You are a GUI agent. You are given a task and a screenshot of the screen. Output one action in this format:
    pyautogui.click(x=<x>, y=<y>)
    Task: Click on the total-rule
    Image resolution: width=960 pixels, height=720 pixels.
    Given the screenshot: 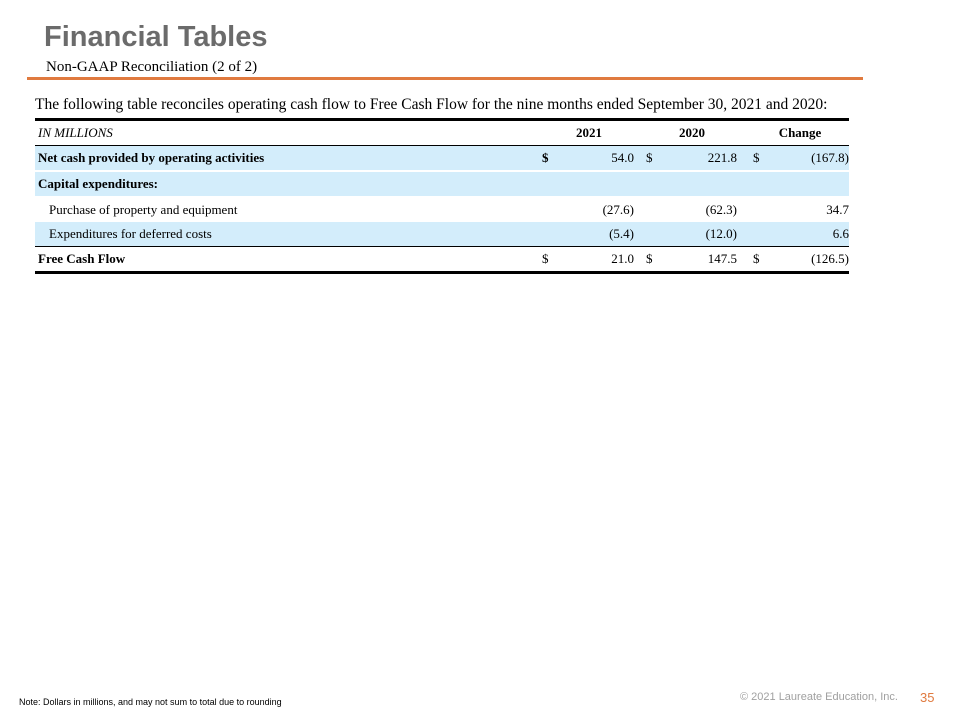 What is the action you would take?
    pyautogui.click(x=442, y=246)
    